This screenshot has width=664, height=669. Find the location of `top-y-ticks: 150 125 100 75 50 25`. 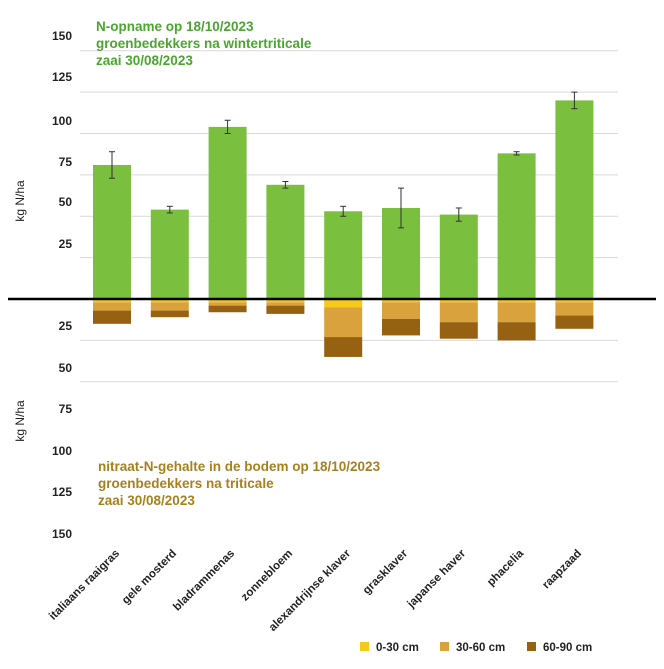

top-y-ticks: 150 125 100 75 50 25 is located at coordinates (62, 140).